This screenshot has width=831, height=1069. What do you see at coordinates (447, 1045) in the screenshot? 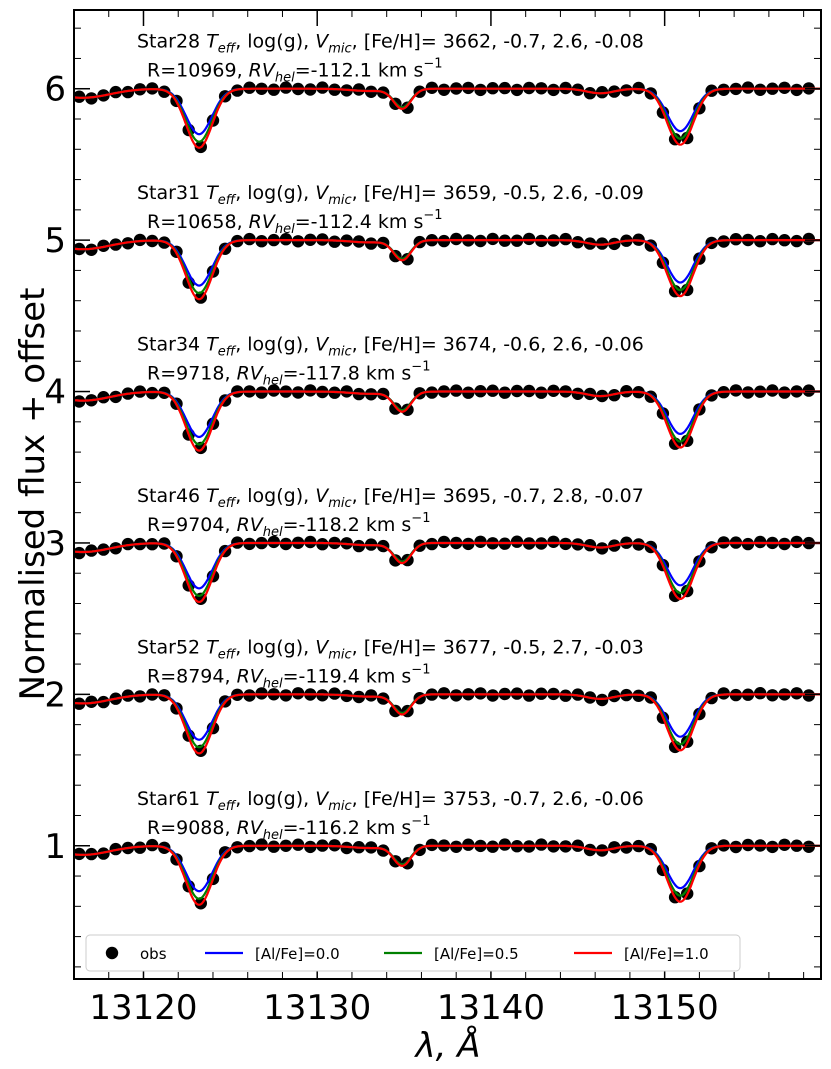
I see `x-axis-label: λ, Å` at bounding box center [447, 1045].